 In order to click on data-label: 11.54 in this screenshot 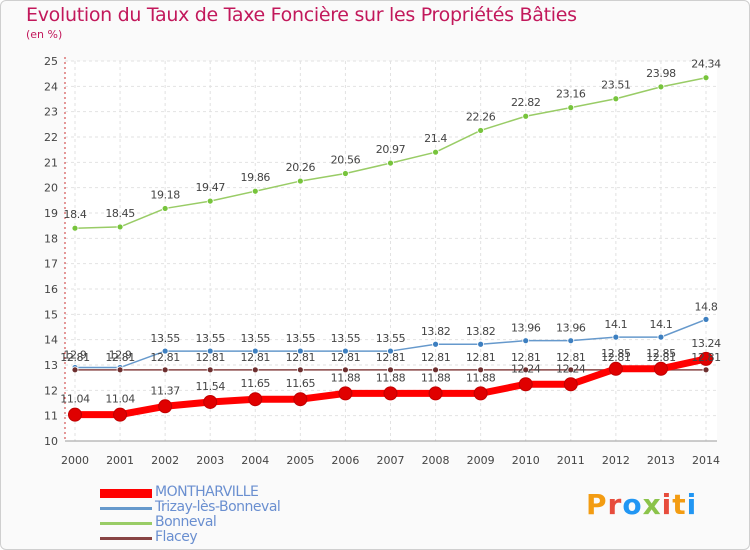, I will do `click(210, 386)`.